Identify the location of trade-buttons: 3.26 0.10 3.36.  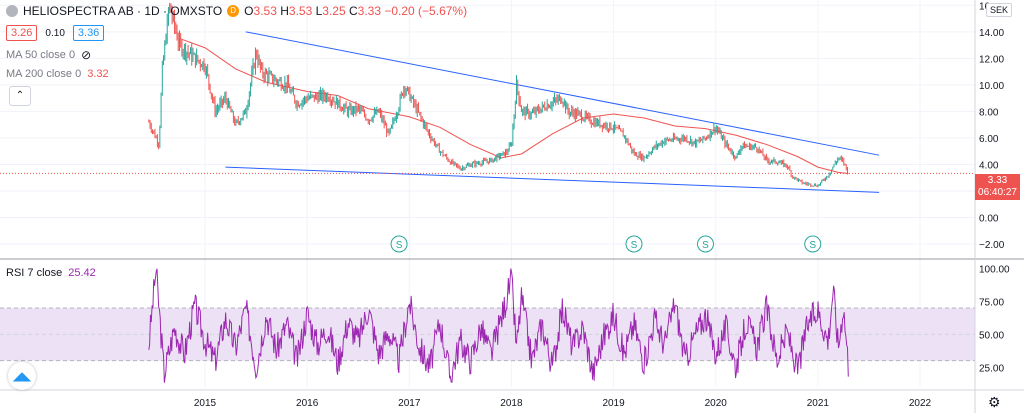
(55, 33).